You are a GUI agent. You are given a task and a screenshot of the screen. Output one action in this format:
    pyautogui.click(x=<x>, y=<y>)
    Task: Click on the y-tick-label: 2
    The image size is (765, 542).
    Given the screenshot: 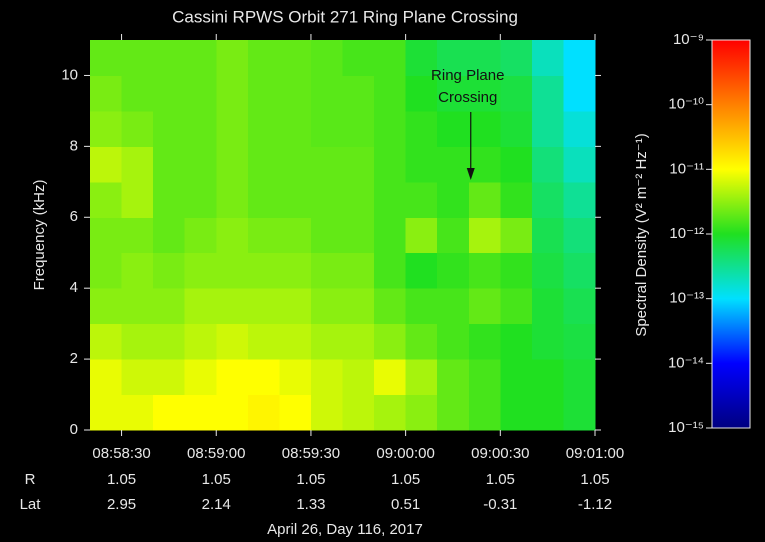 What is the action you would take?
    pyautogui.click(x=74, y=358)
    